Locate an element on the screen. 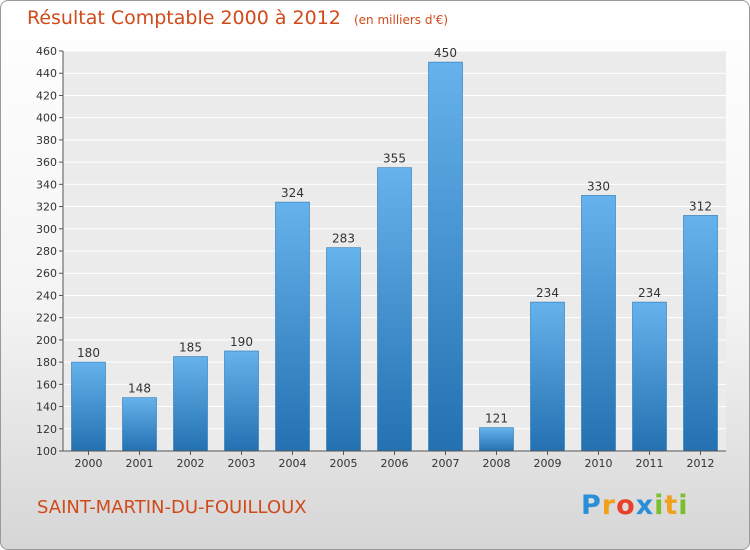 This screenshot has width=750, height=550. y-tick-label: 380 is located at coordinates (46, 140).